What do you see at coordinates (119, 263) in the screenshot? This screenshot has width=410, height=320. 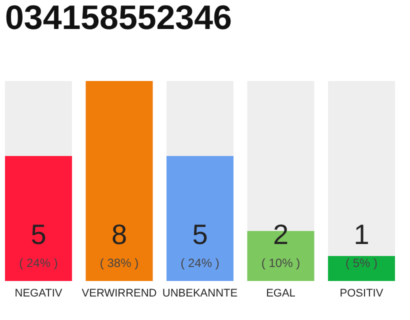 I see `annotation: ( 38% )` at bounding box center [119, 263].